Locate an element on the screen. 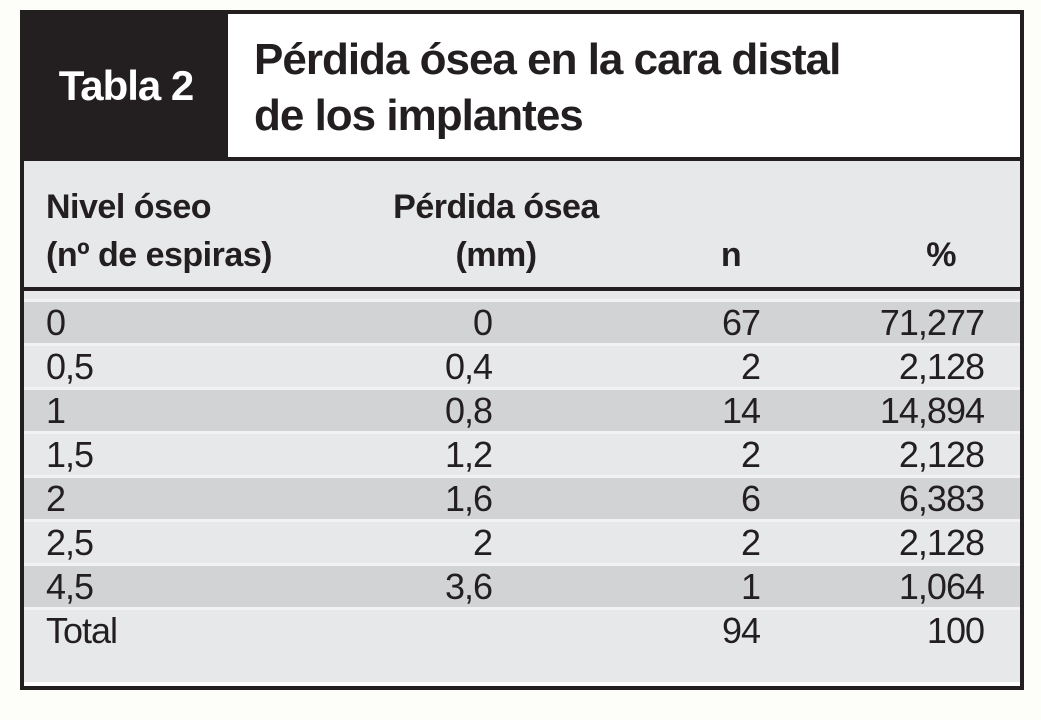 The image size is (1041, 720). table-row: 1 0,8 14 14,894 is located at coordinates (522, 409).